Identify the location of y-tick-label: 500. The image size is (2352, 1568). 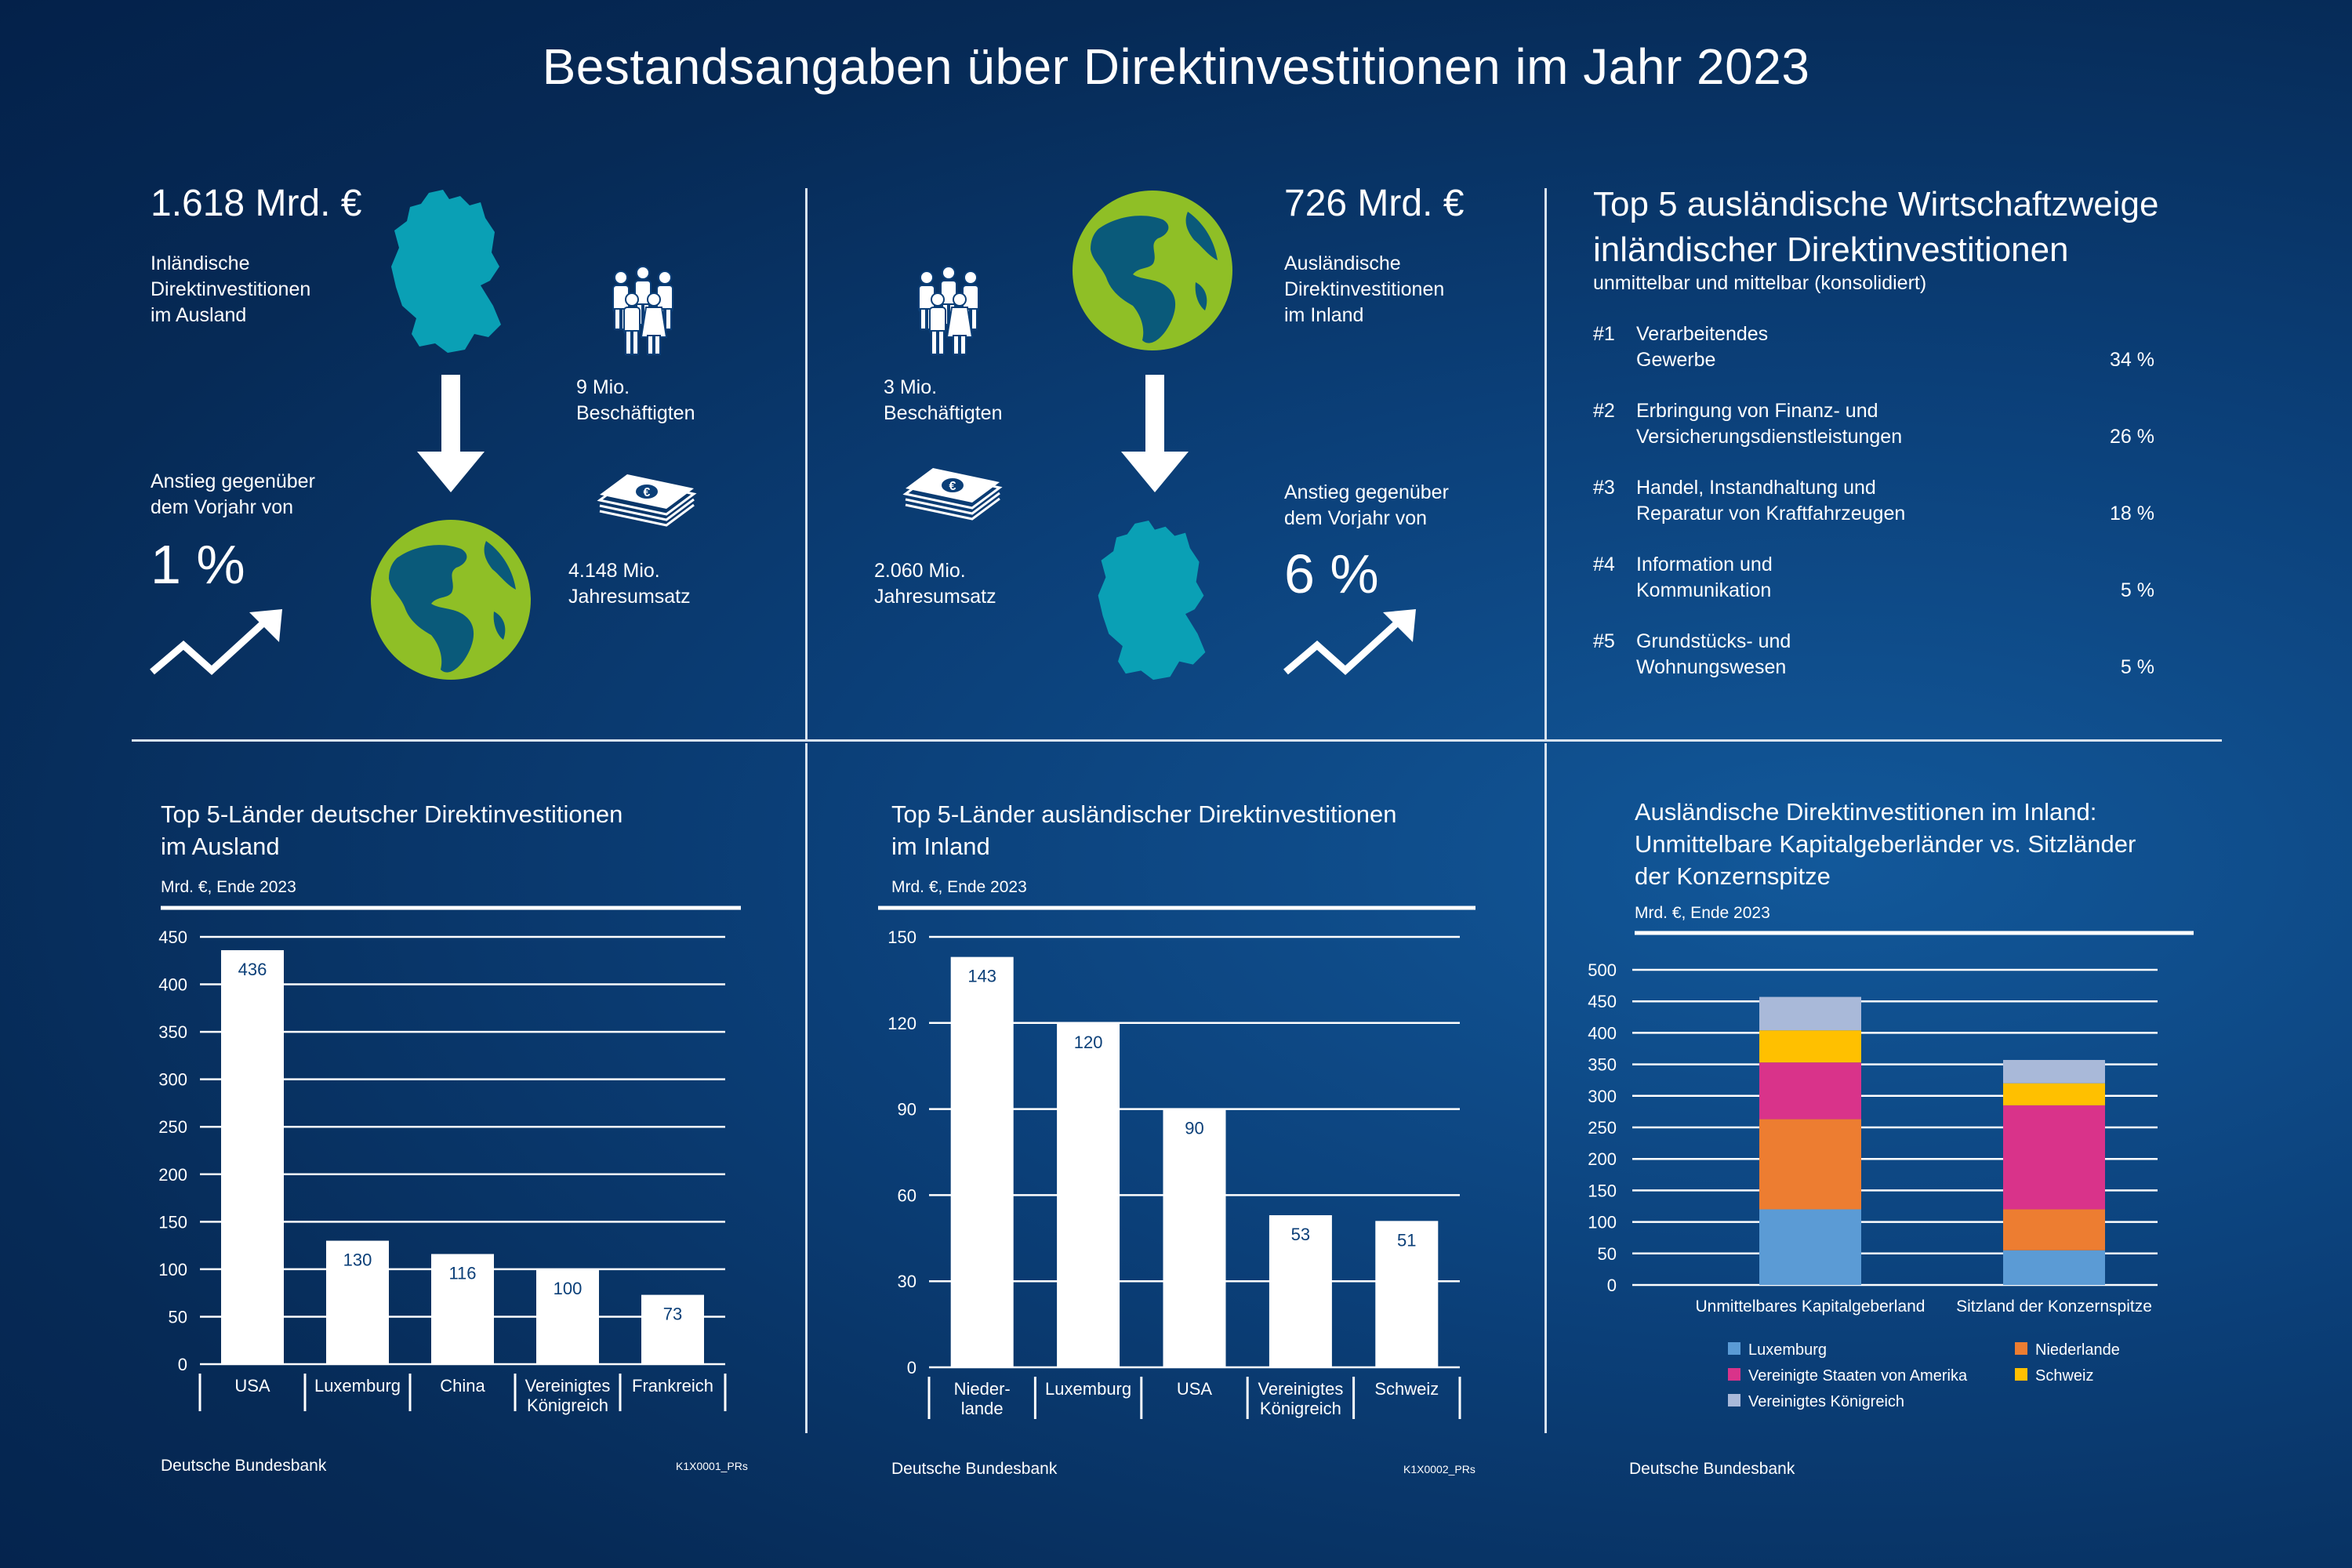
(1602, 970).